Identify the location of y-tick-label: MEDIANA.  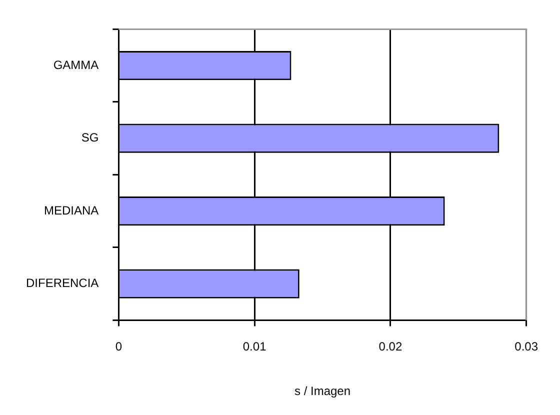
(71, 210).